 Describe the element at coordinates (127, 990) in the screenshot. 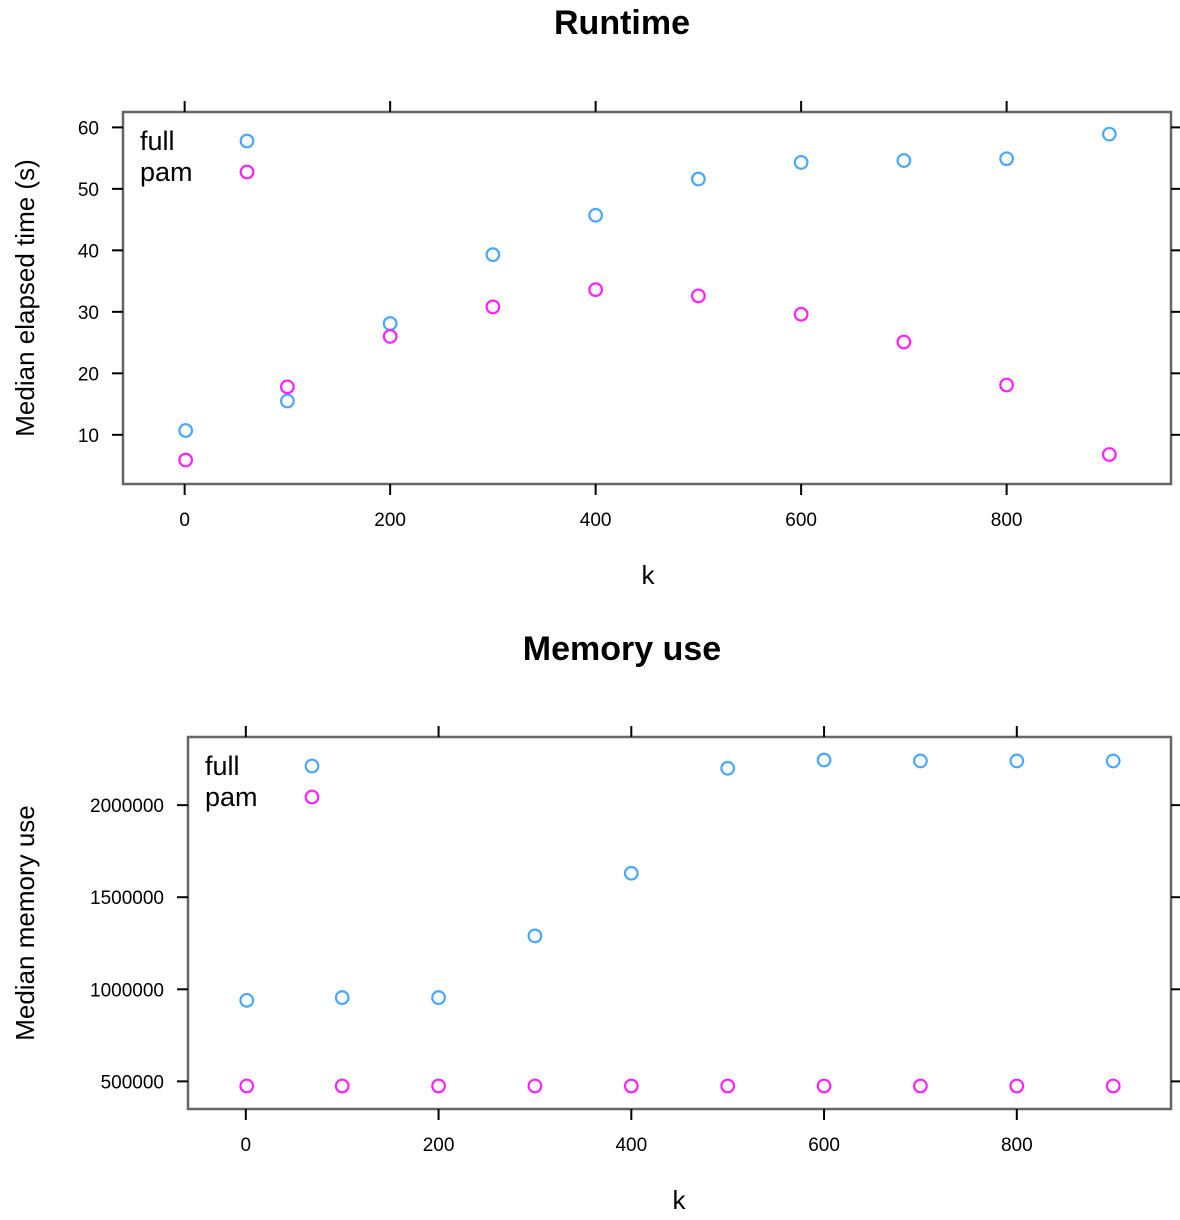

I see `y-tick-label: 1000000` at that location.